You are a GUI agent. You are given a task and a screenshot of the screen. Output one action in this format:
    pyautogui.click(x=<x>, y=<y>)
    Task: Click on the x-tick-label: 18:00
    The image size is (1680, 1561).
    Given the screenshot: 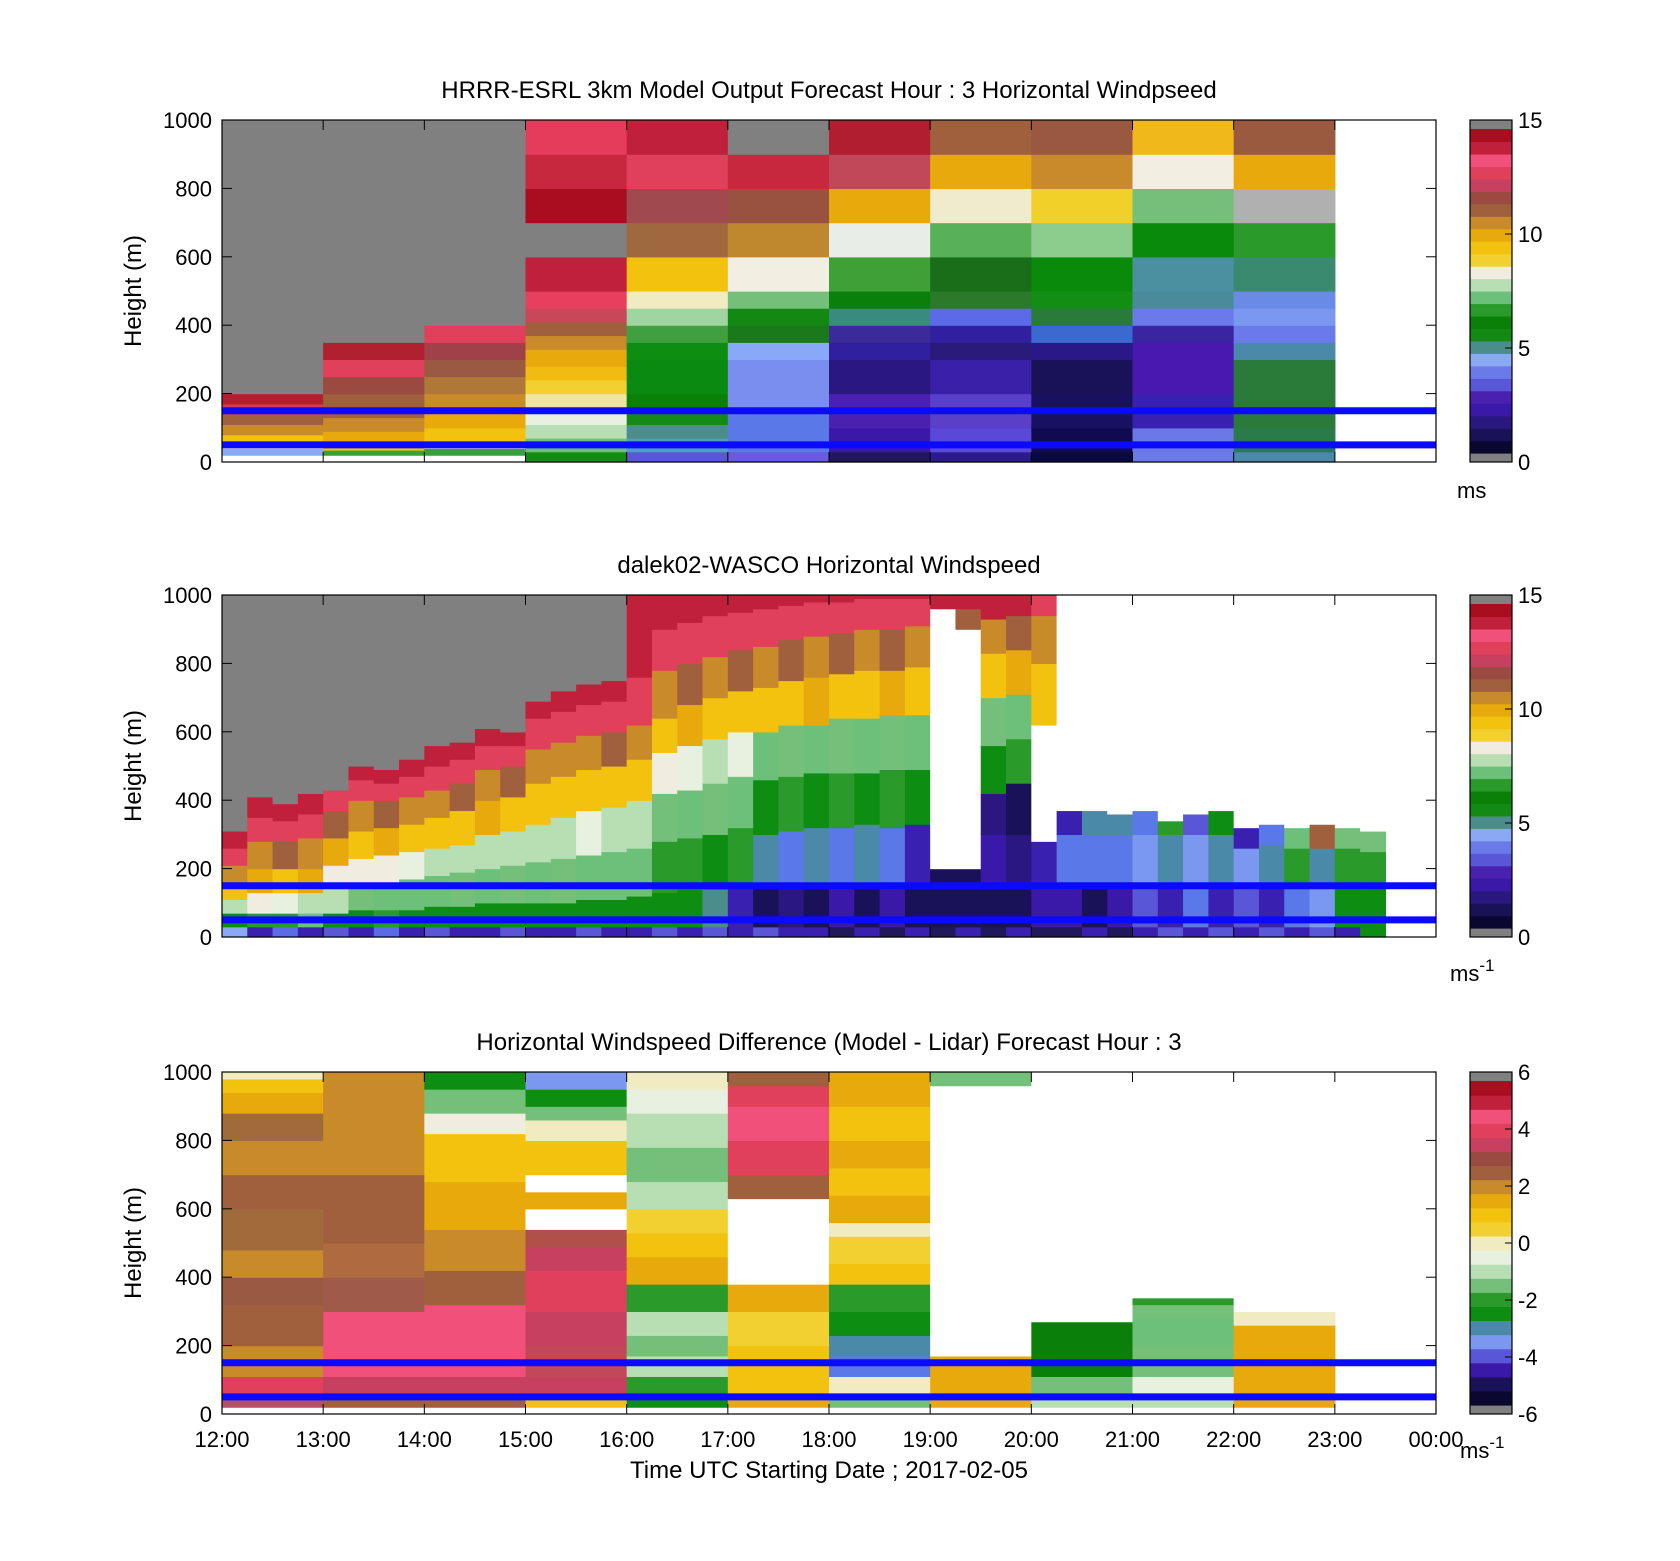 What is the action you would take?
    pyautogui.click(x=828, y=1439)
    